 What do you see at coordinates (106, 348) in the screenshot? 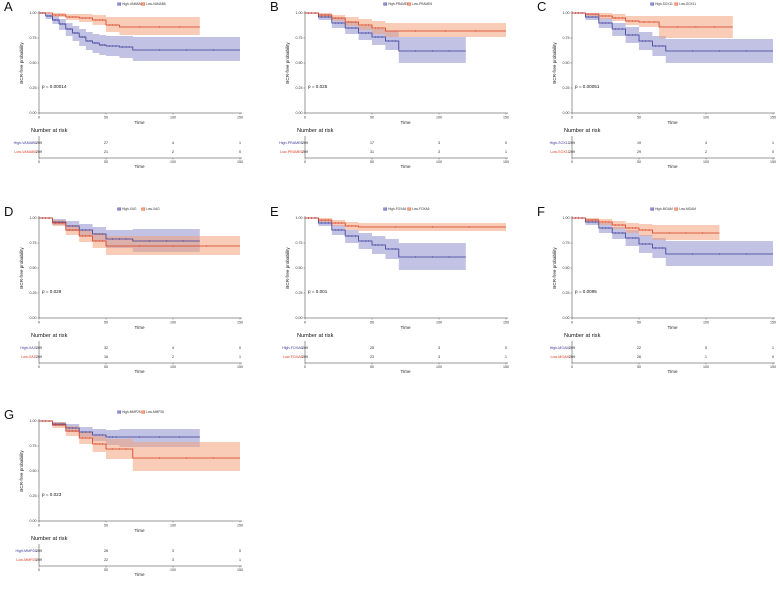
I see `risk-count: 32` at bounding box center [106, 348].